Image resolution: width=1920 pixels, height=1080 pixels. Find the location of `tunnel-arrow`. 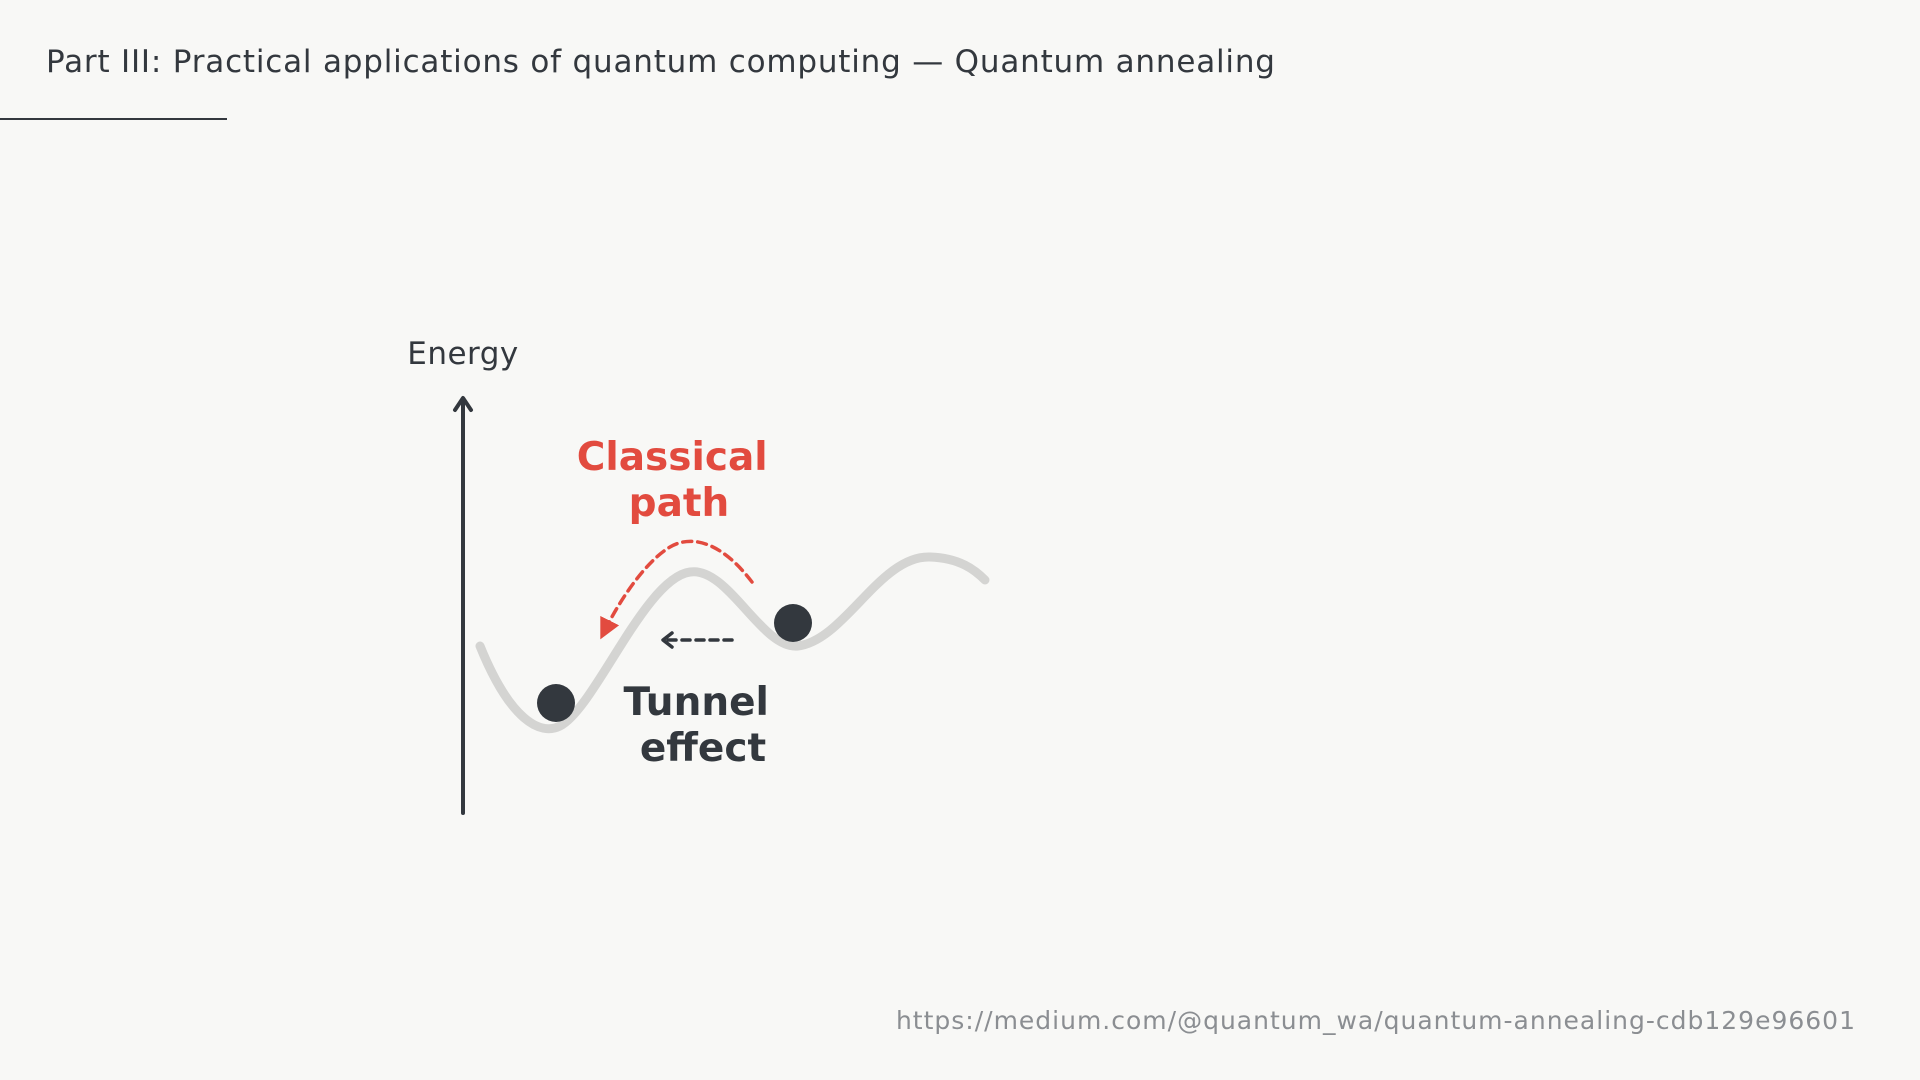

tunnel-arrow is located at coordinates (697, 640).